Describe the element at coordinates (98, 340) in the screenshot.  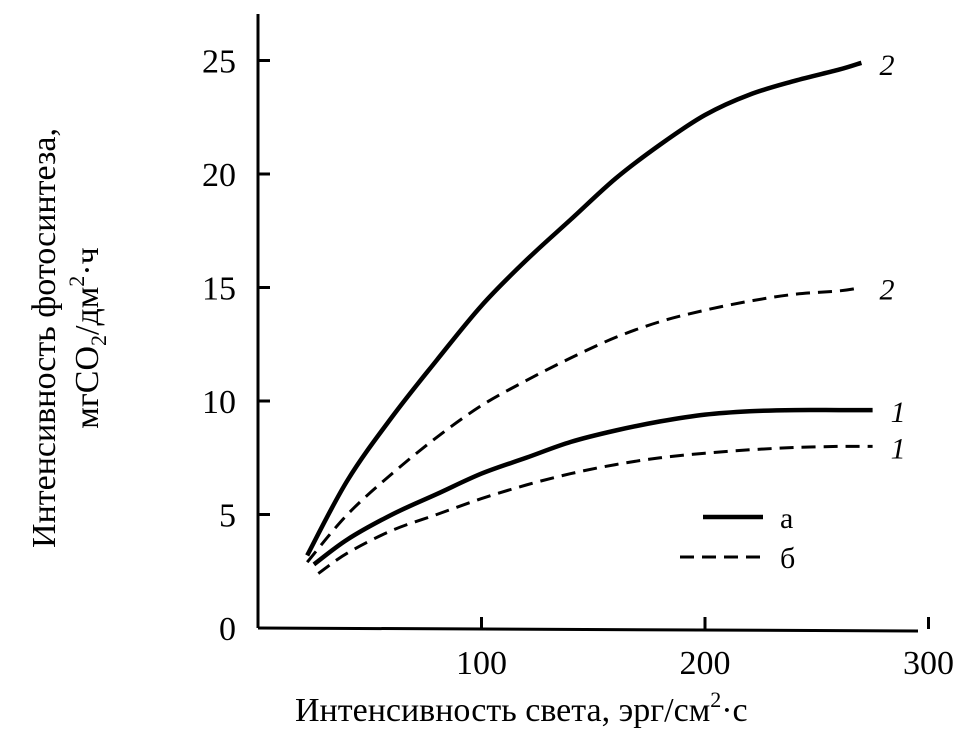
I see `y-axis-title-unit-sub: 2` at that location.